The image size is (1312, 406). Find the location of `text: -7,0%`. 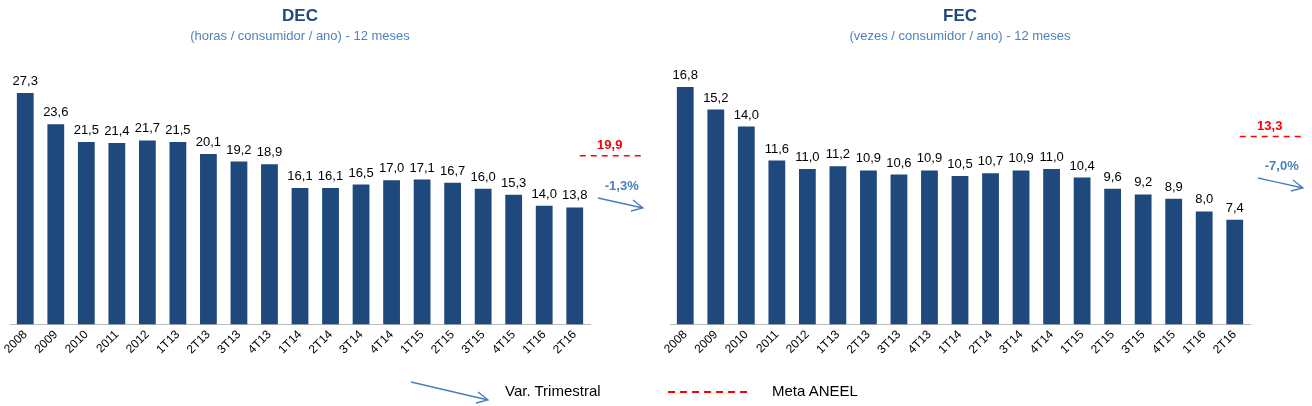

text: -7,0% is located at coordinates (1281, 166).